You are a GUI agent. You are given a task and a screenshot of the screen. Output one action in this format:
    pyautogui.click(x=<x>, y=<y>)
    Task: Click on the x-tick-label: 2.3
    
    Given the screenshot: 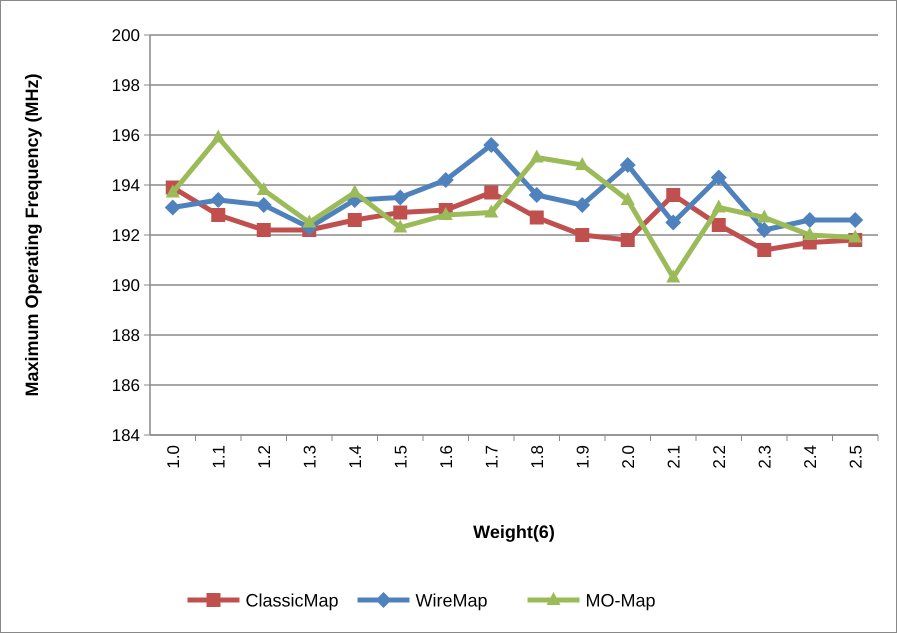 What is the action you would take?
    pyautogui.click(x=764, y=457)
    